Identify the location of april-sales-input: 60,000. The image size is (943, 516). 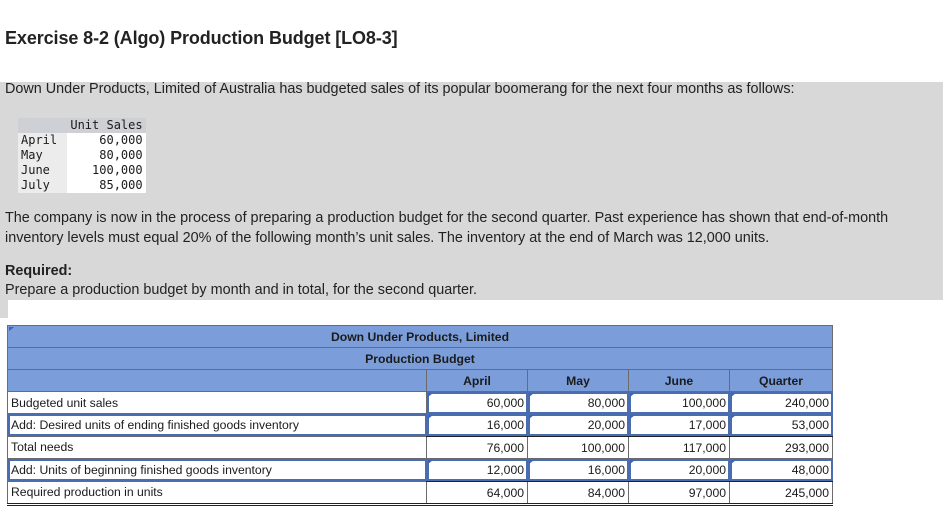
(477, 402).